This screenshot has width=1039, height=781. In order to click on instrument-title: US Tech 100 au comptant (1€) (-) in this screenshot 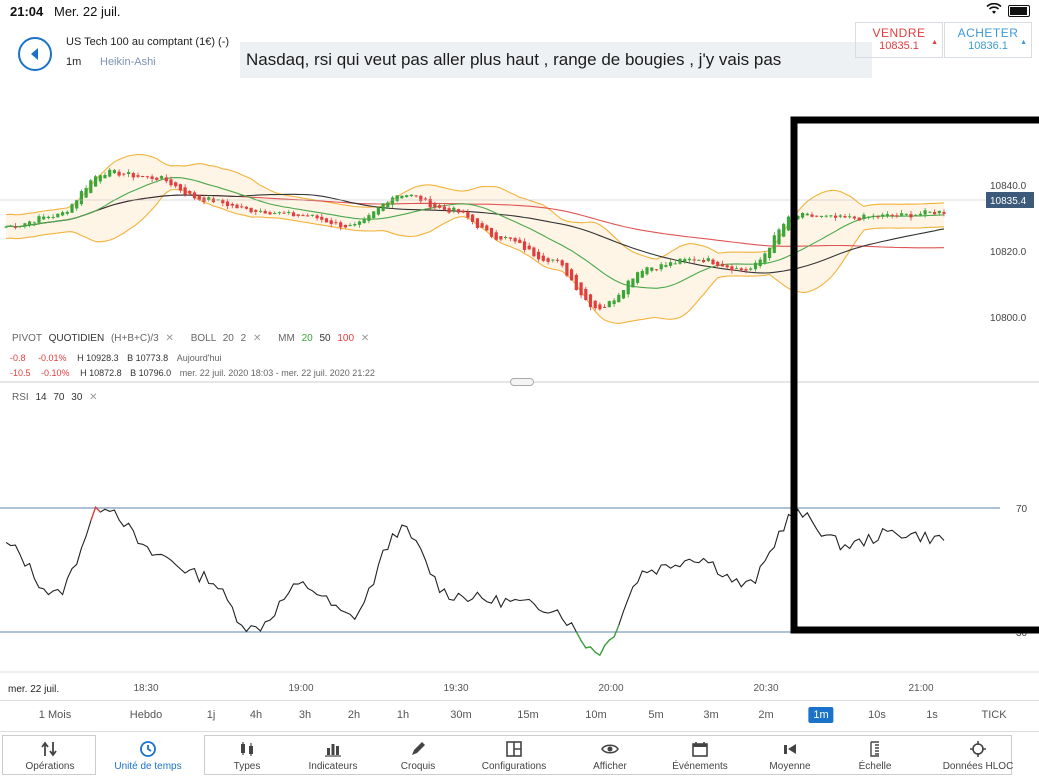, I will do `click(148, 42)`.